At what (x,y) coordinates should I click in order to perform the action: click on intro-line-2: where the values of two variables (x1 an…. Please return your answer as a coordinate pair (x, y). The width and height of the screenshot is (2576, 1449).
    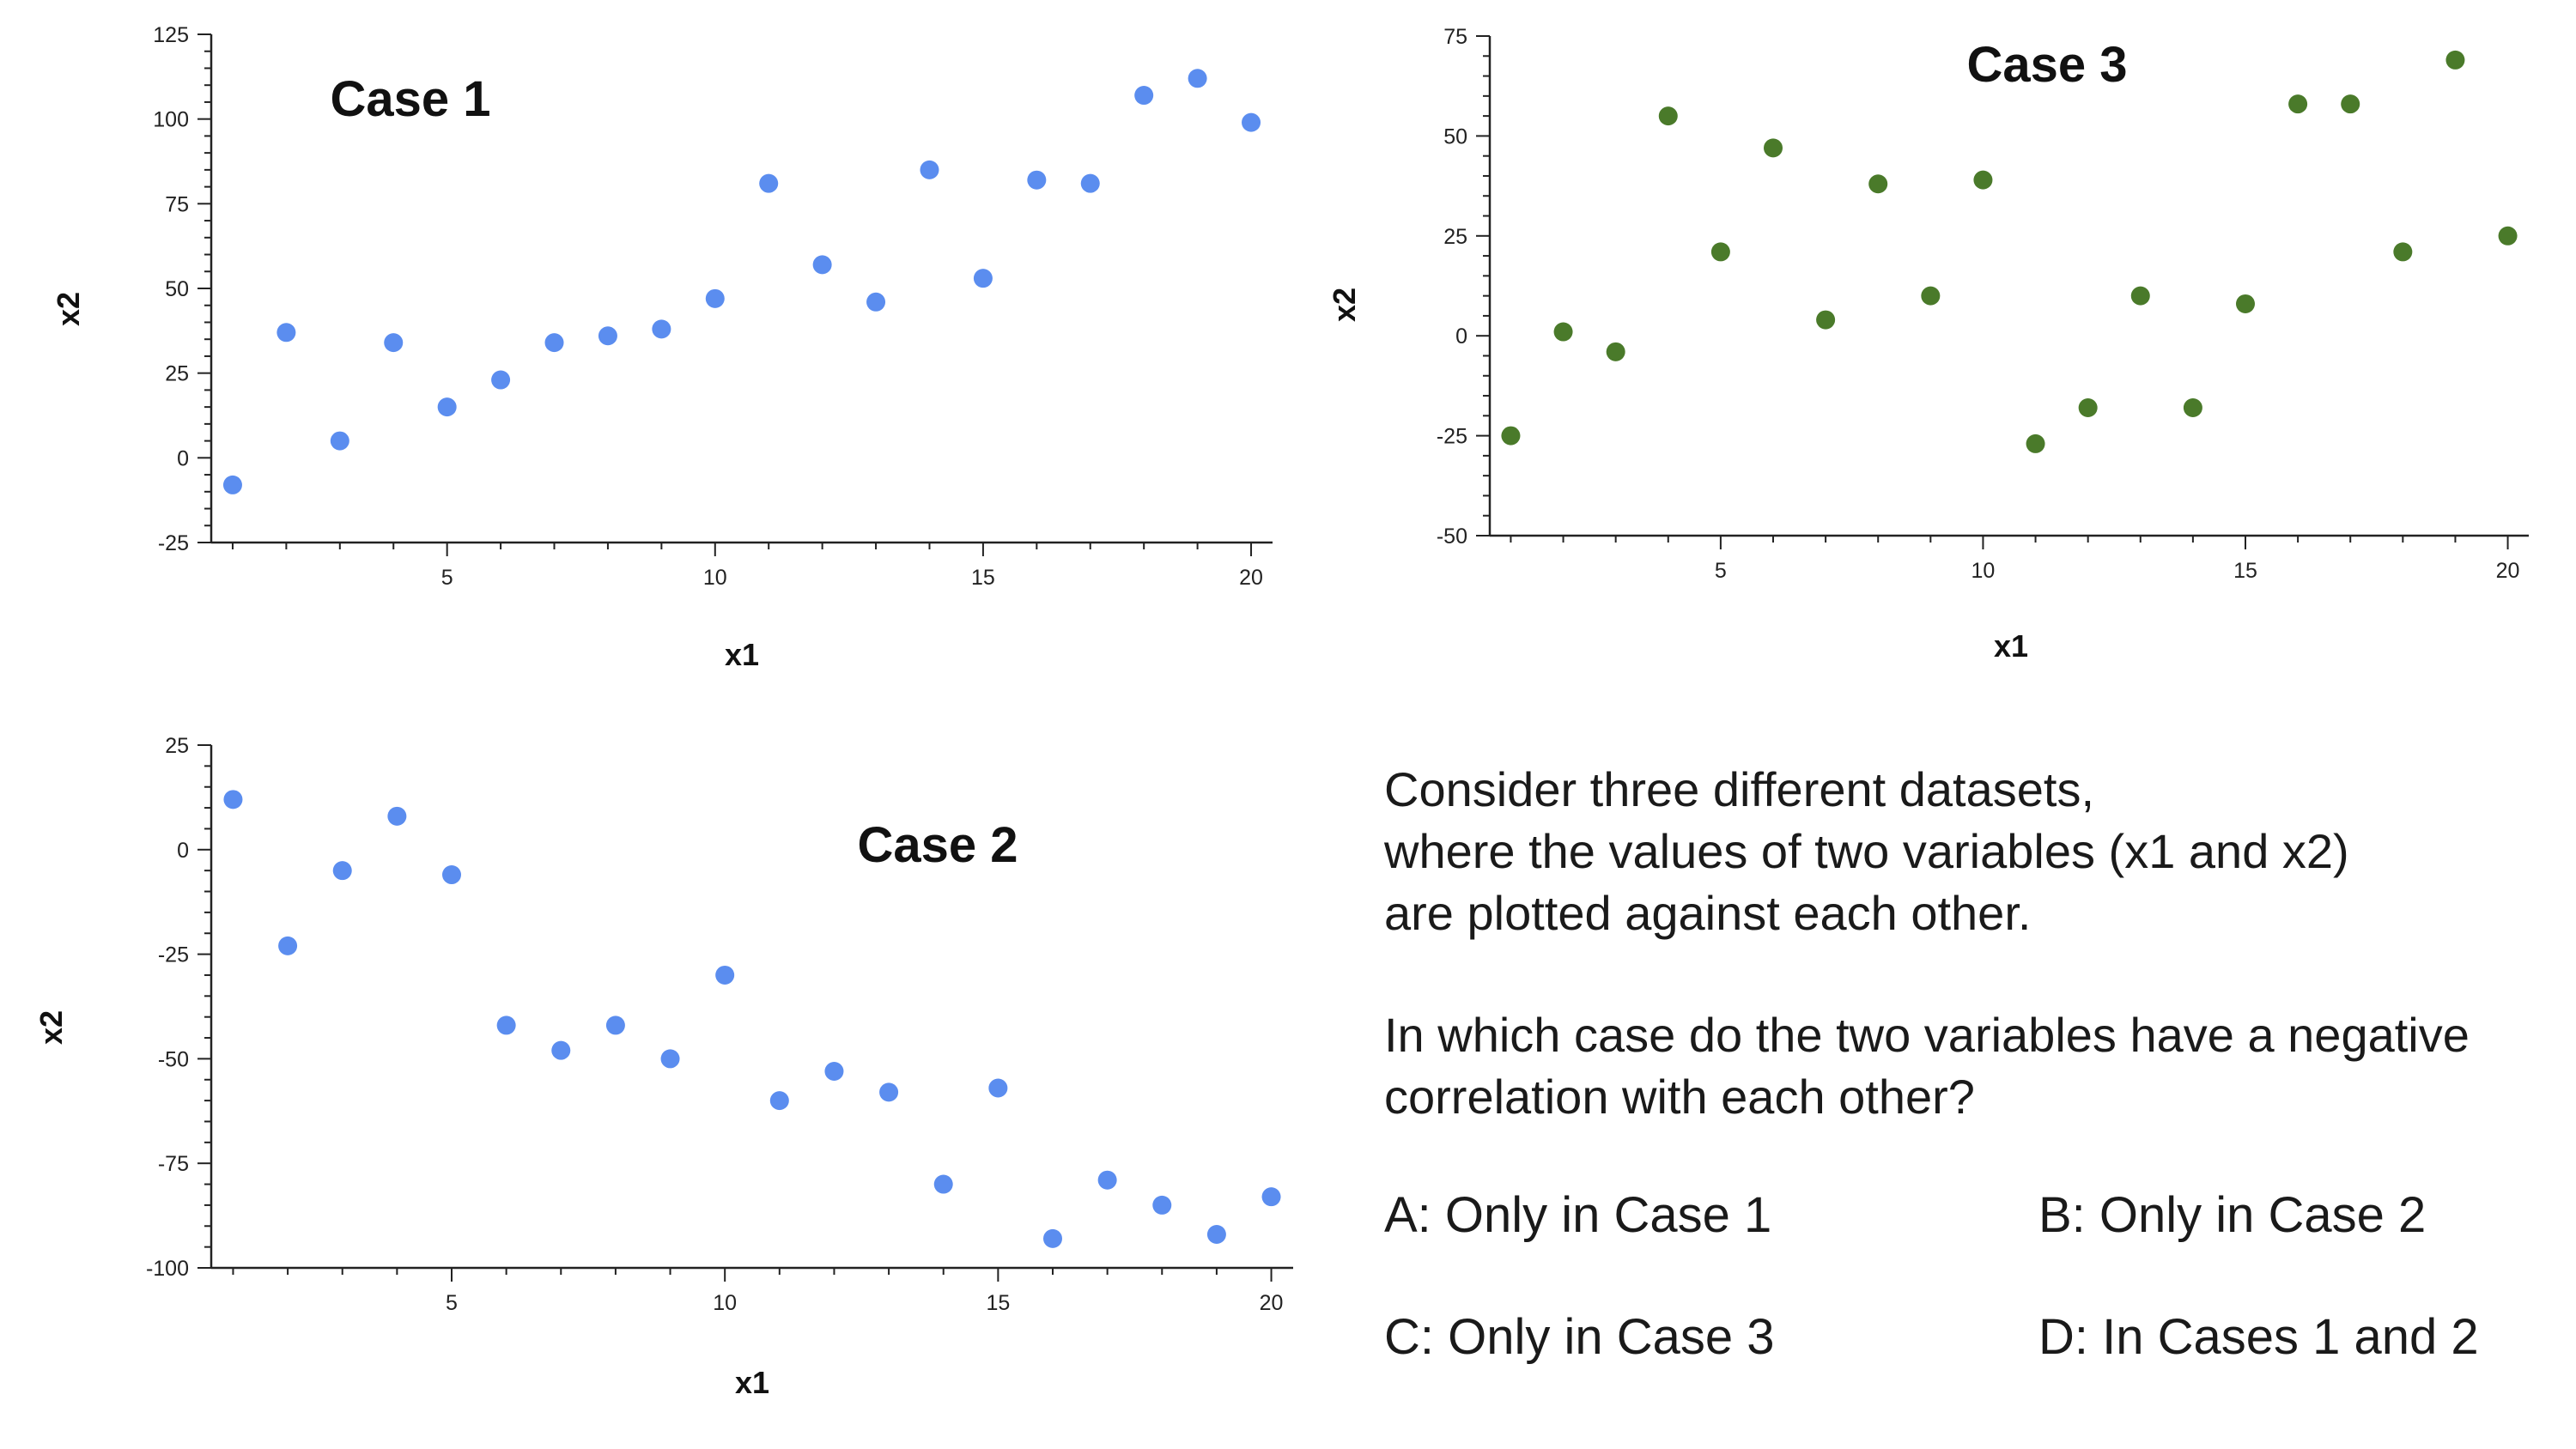
    Looking at the image, I should click on (1866, 851).